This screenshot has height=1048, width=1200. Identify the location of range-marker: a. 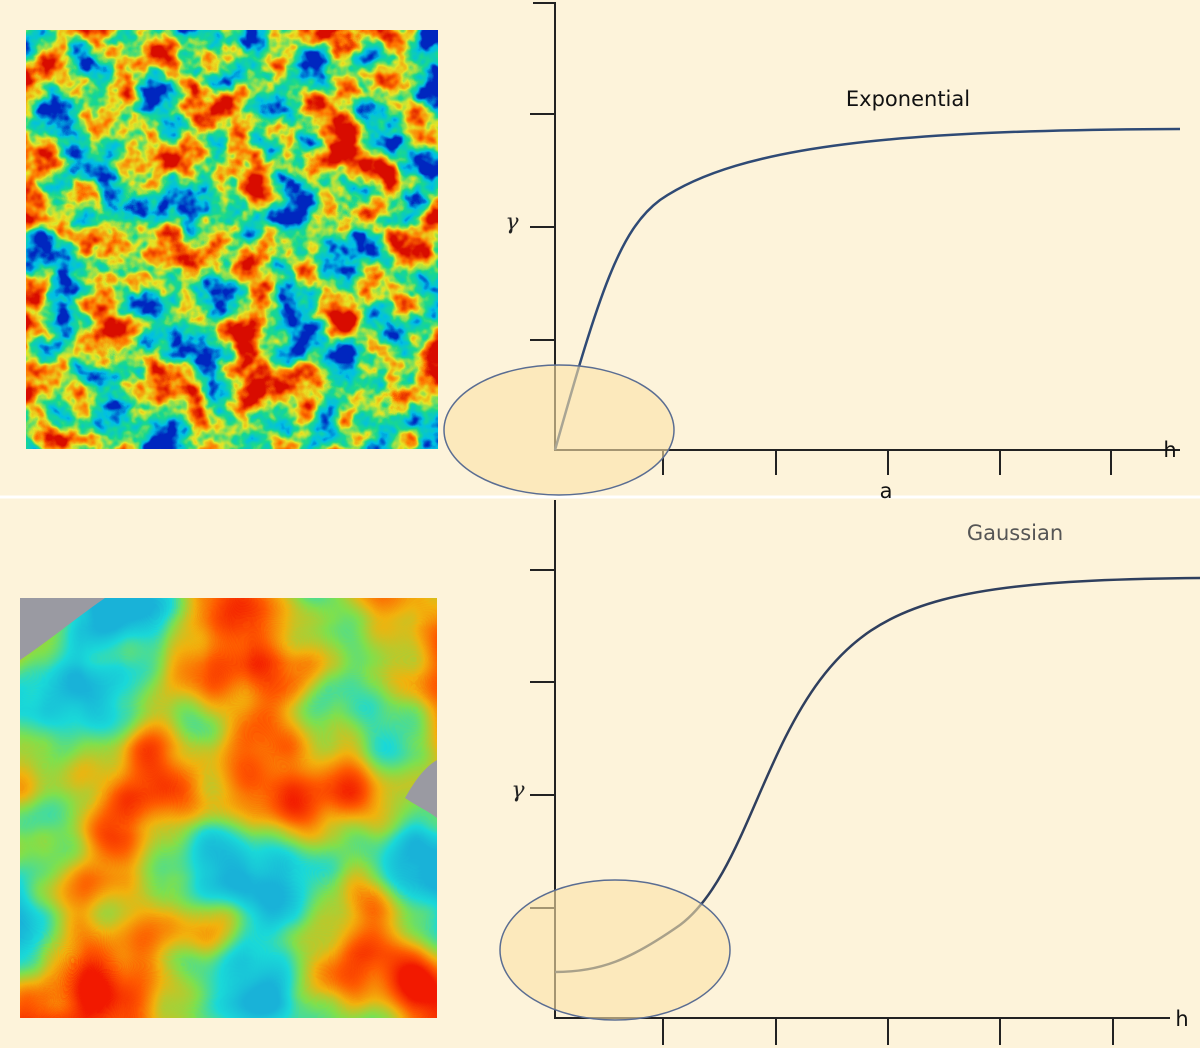
(886, 491).